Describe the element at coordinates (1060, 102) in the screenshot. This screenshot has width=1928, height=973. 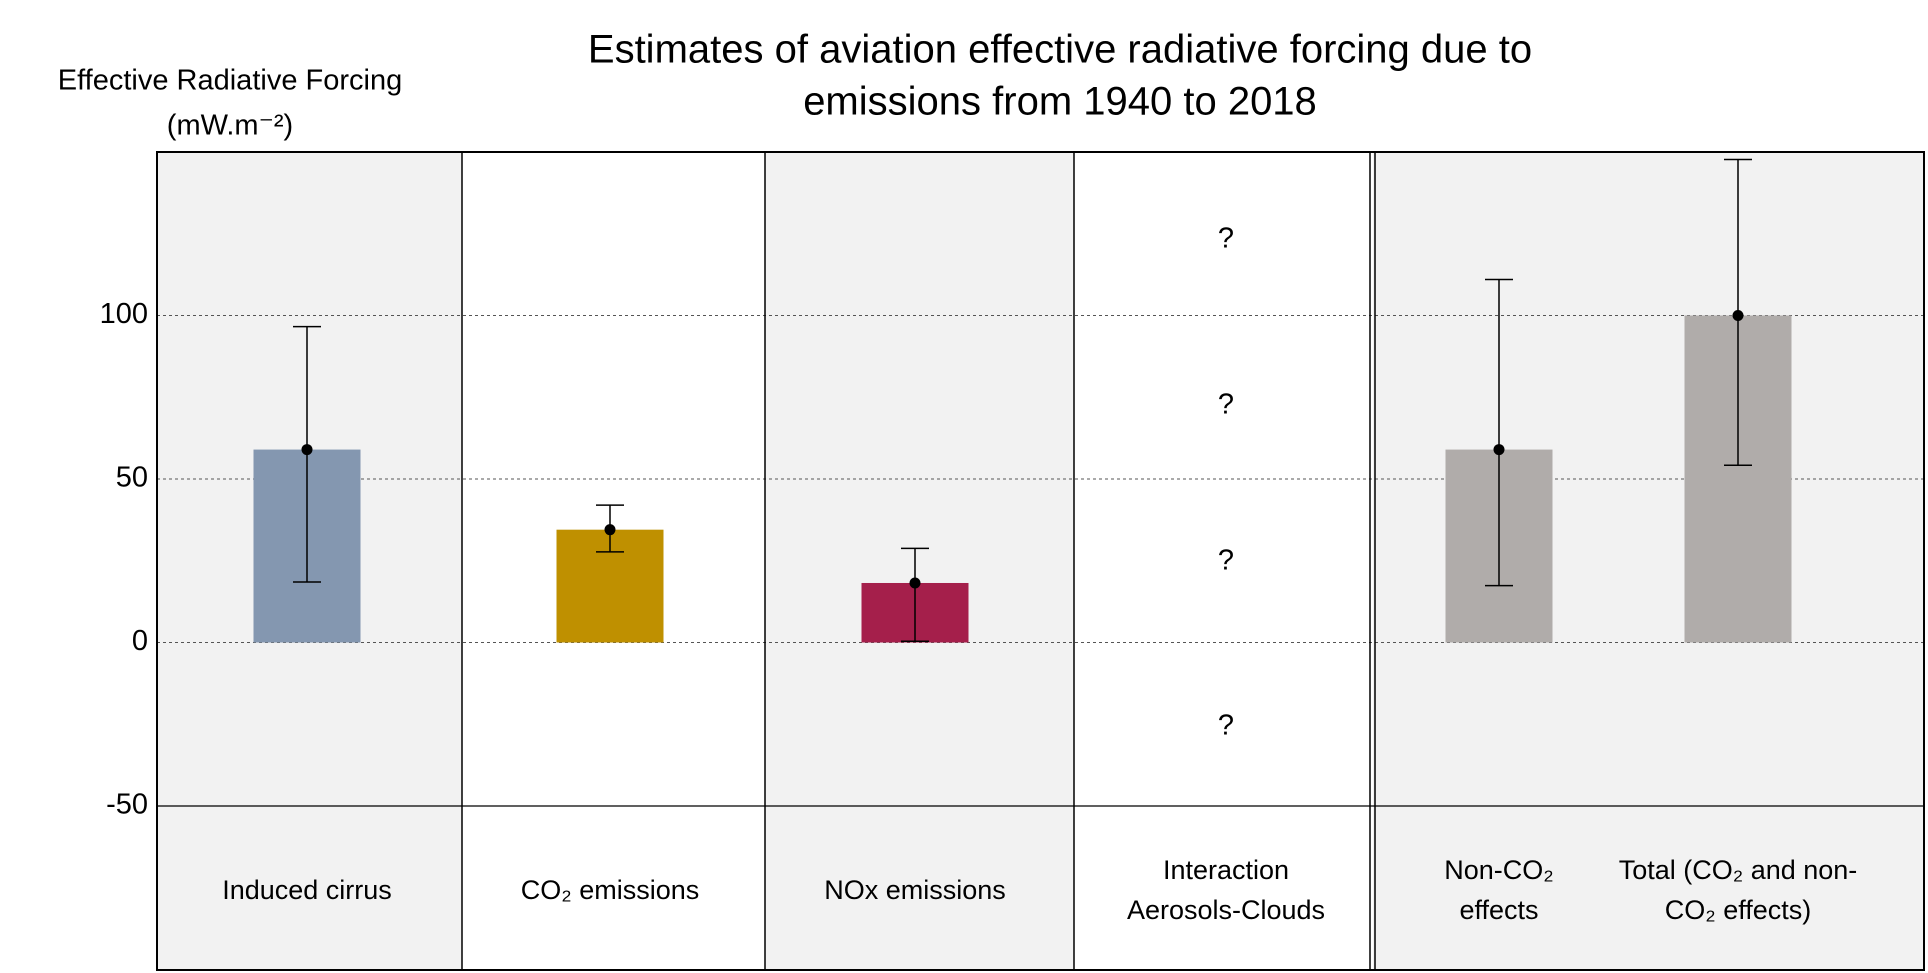
I see `chart-title: emissions from 1940 to 2018` at that location.